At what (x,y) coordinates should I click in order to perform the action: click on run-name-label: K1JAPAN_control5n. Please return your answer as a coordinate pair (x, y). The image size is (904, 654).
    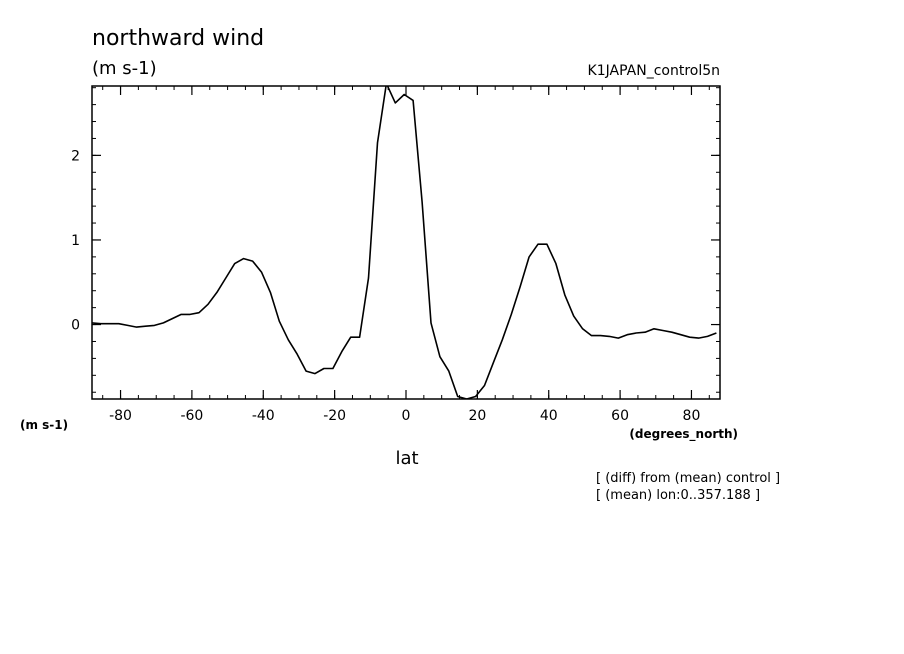
    Looking at the image, I should click on (654, 71).